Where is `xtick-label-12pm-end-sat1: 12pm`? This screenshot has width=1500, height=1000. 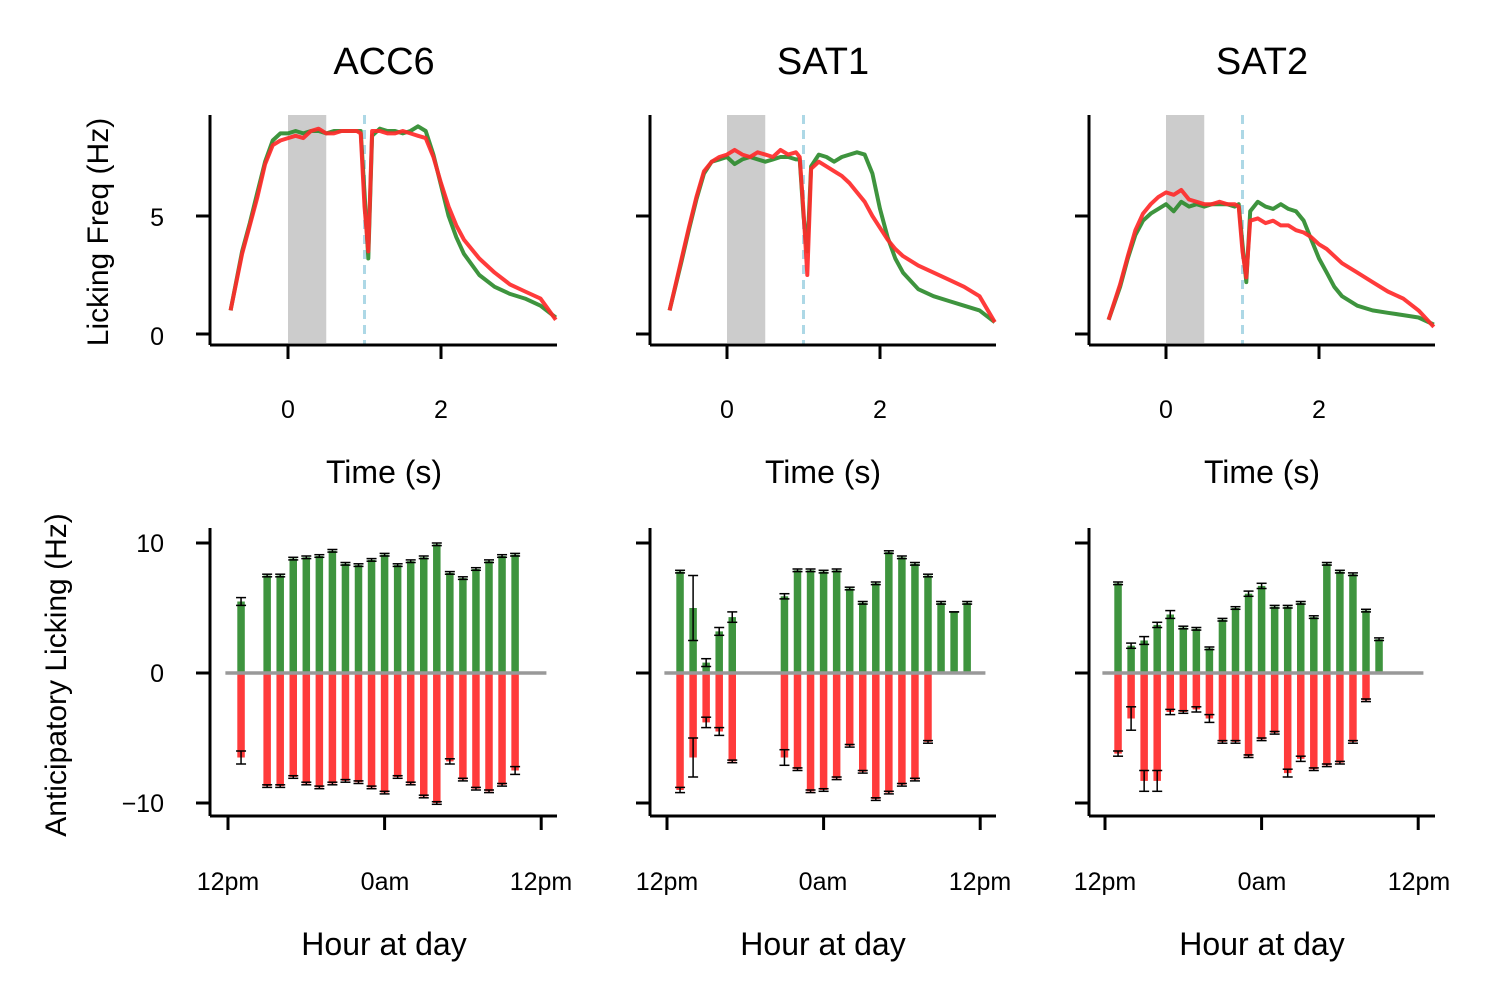 xtick-label-12pm-end-sat1: 12pm is located at coordinates (980, 882).